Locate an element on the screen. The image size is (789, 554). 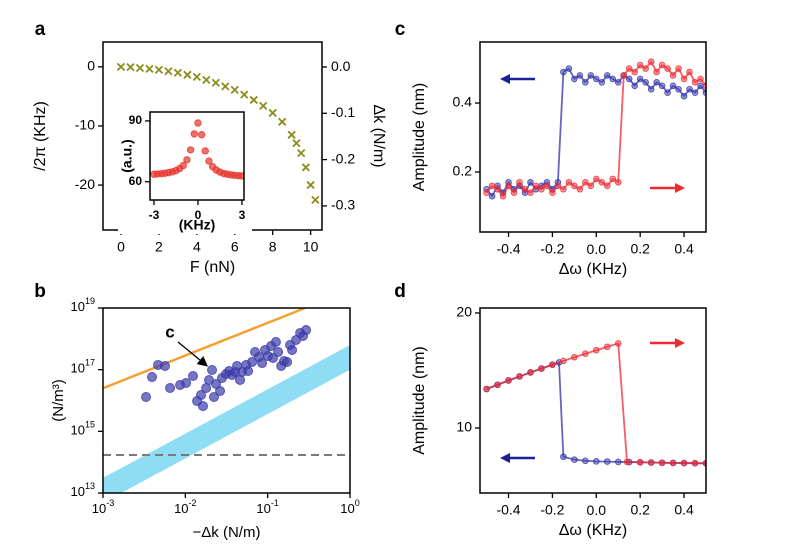
tick-label: 20 is located at coordinates (464, 312).